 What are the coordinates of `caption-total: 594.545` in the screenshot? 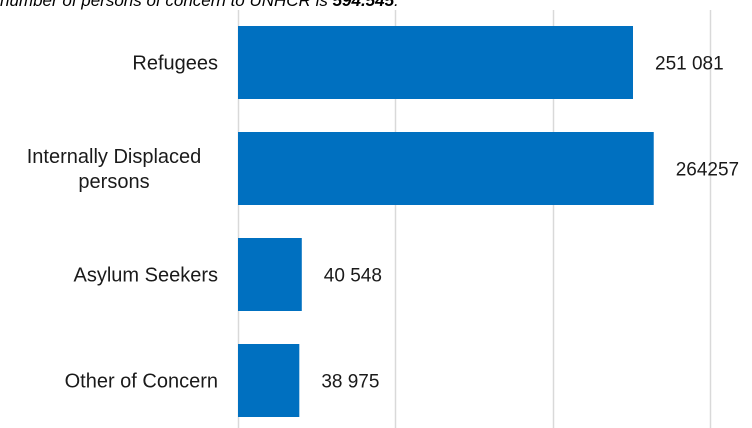 It's located at (363, 5).